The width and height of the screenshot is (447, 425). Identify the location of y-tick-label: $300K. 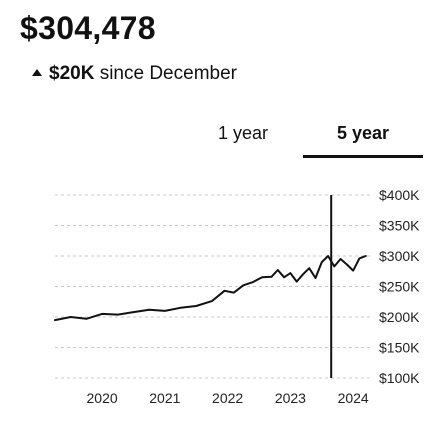
(399, 256).